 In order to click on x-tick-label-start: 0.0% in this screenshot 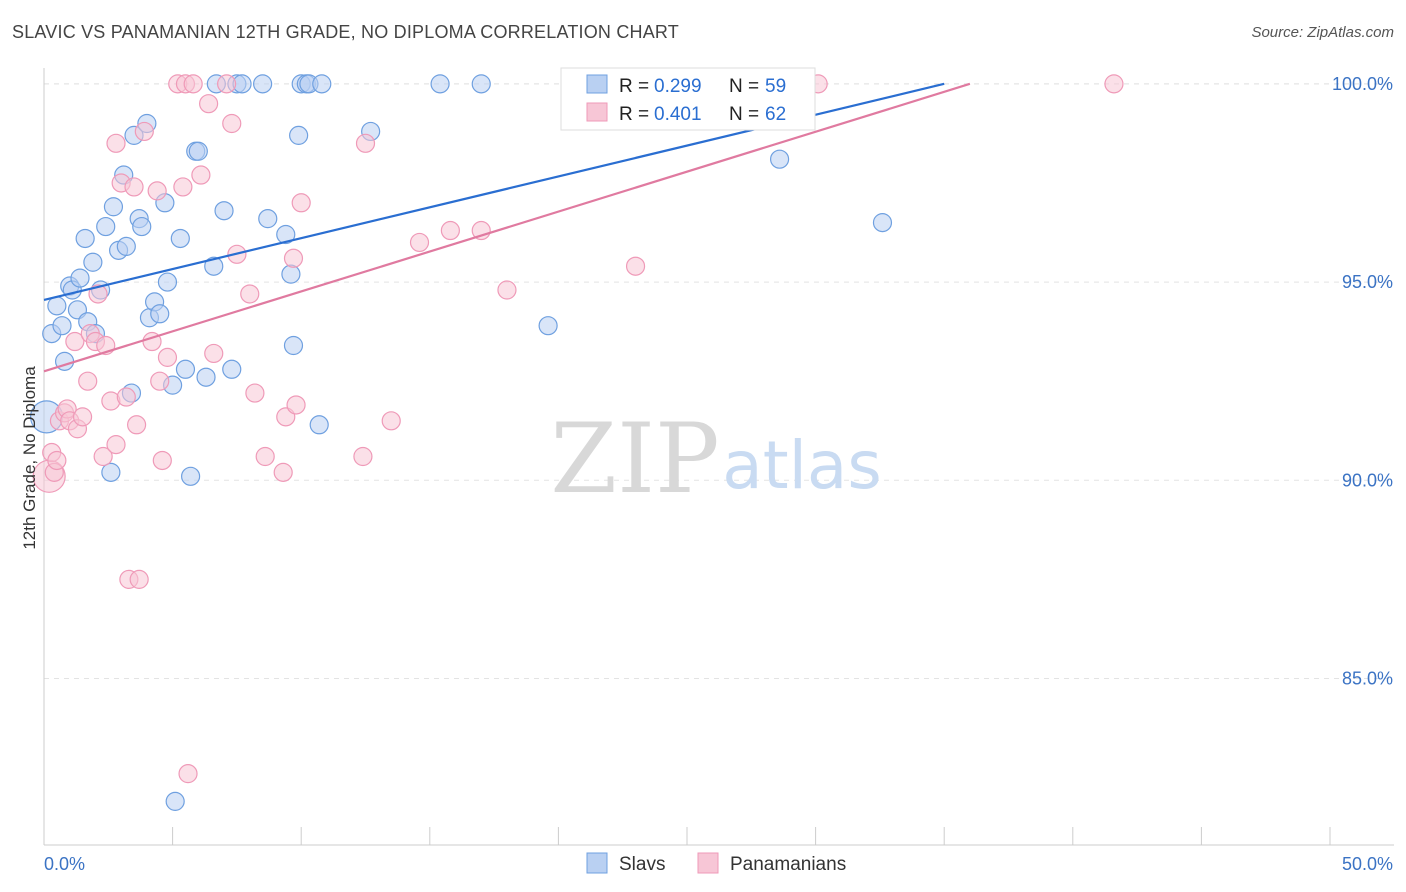, I will do `click(64, 864)`.